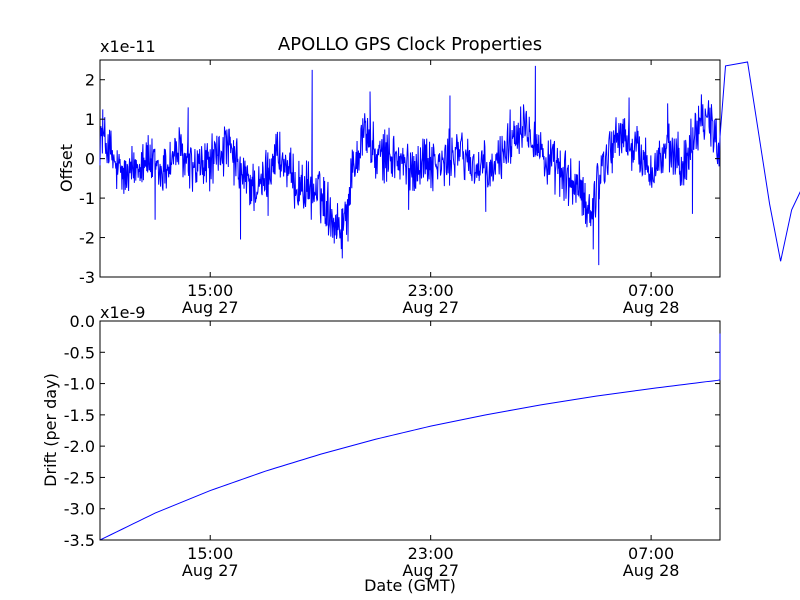 This screenshot has width=800, height=600. Describe the element at coordinates (90, 159) in the screenshot. I see `y-tick-label: 0` at that location.